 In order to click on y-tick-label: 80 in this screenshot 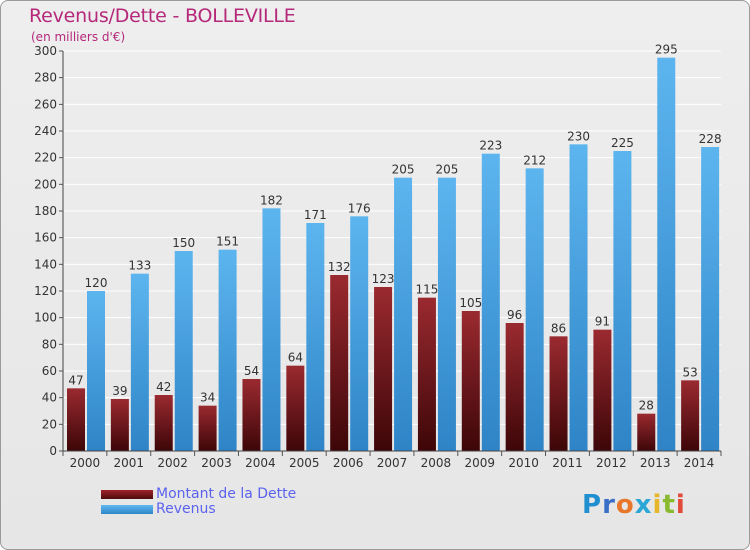, I will do `click(49, 344)`.